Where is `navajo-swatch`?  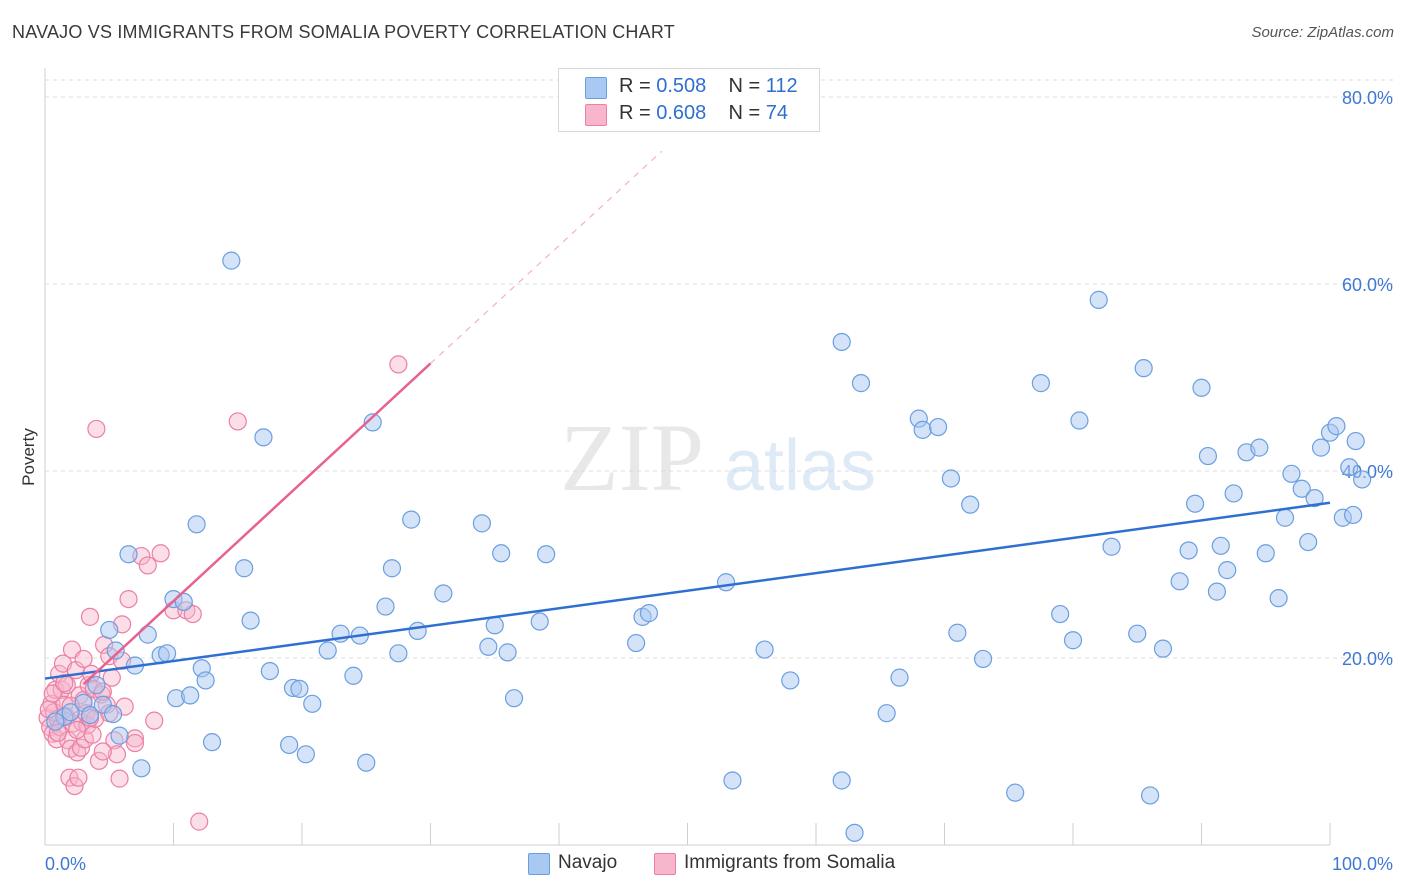
navajo-swatch is located at coordinates (596, 88).